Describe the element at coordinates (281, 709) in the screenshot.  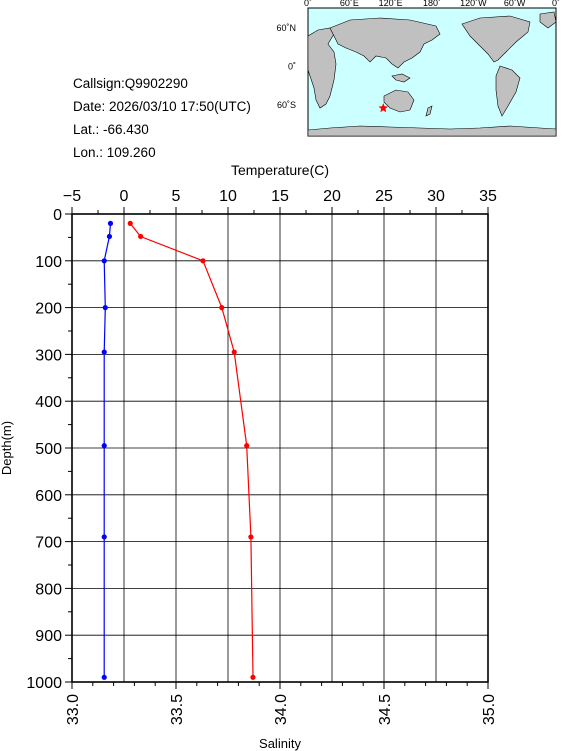
I see `salinity-tick-label: 34.0` at that location.